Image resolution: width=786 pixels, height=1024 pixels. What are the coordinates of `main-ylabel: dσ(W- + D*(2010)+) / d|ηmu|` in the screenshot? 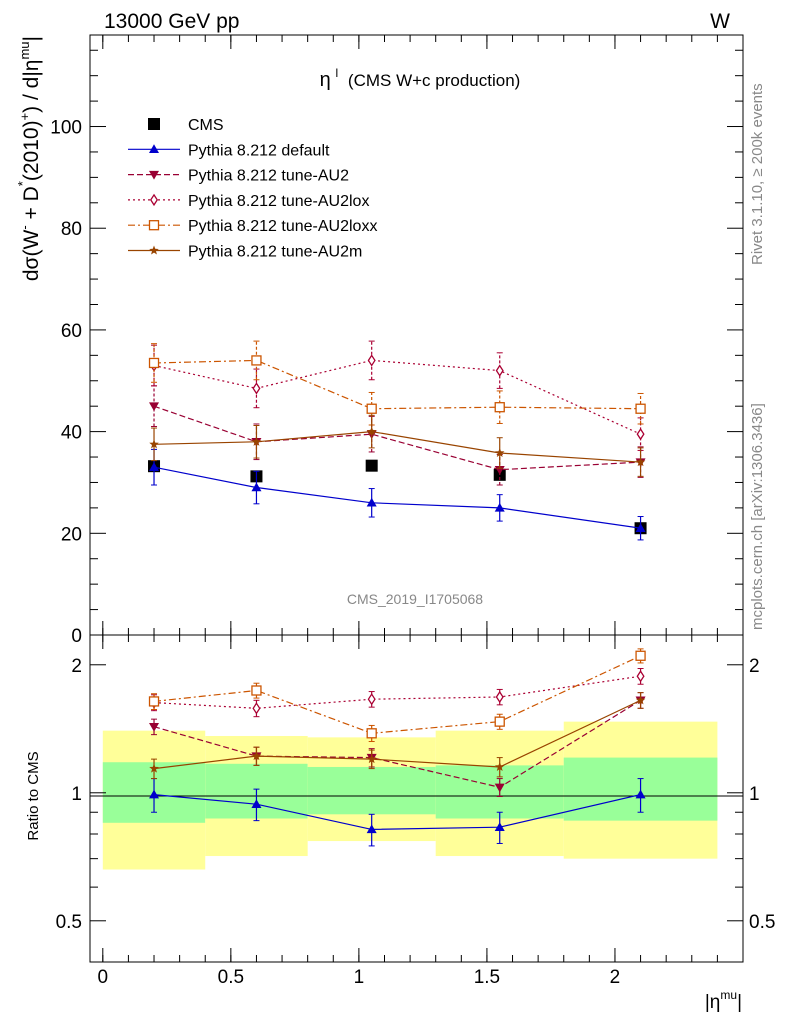 It's located at (29, 158).